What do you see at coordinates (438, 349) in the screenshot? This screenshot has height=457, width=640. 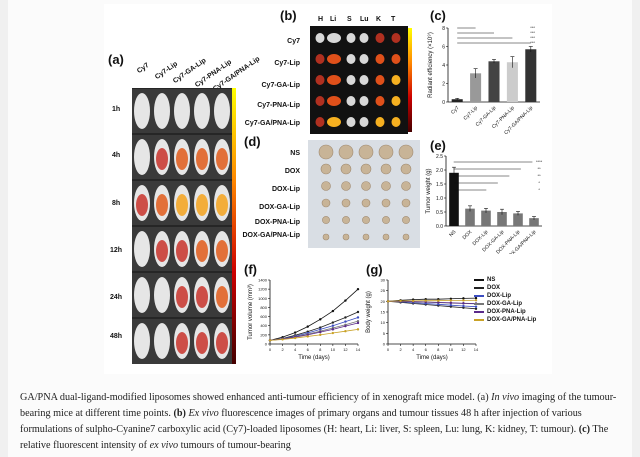 I see `x-tick-label: 8` at bounding box center [438, 349].